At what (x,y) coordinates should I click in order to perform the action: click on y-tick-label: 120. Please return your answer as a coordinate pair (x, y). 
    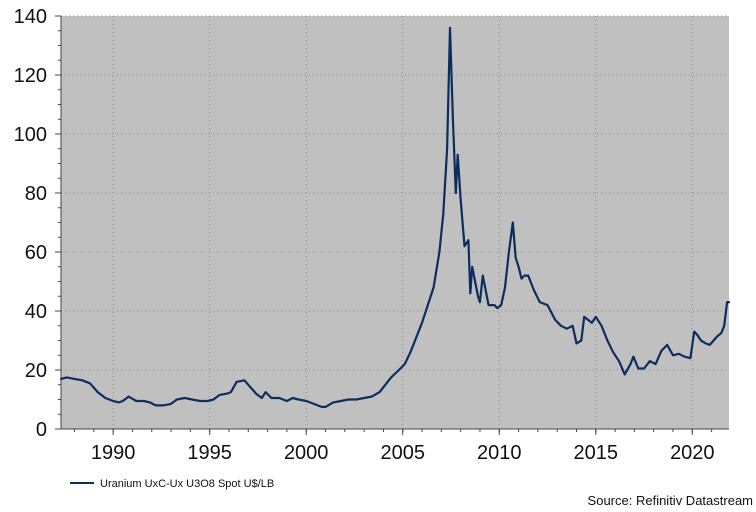
    Looking at the image, I should click on (30, 76).